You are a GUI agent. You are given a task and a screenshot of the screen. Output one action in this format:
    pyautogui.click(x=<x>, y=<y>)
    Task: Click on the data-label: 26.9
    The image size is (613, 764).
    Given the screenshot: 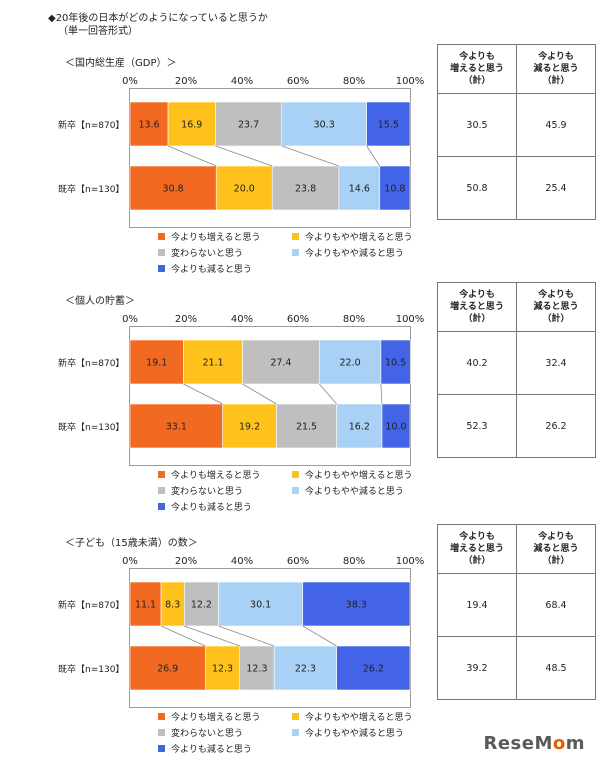 What is the action you would take?
    pyautogui.click(x=167, y=669)
    